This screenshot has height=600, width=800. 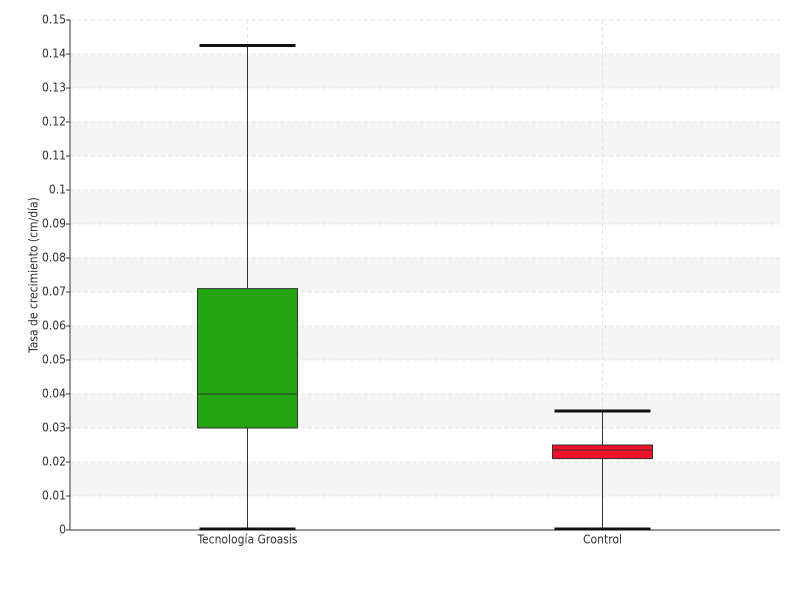 What do you see at coordinates (54, 224) in the screenshot?
I see `y-tick-label: 0.09` at bounding box center [54, 224].